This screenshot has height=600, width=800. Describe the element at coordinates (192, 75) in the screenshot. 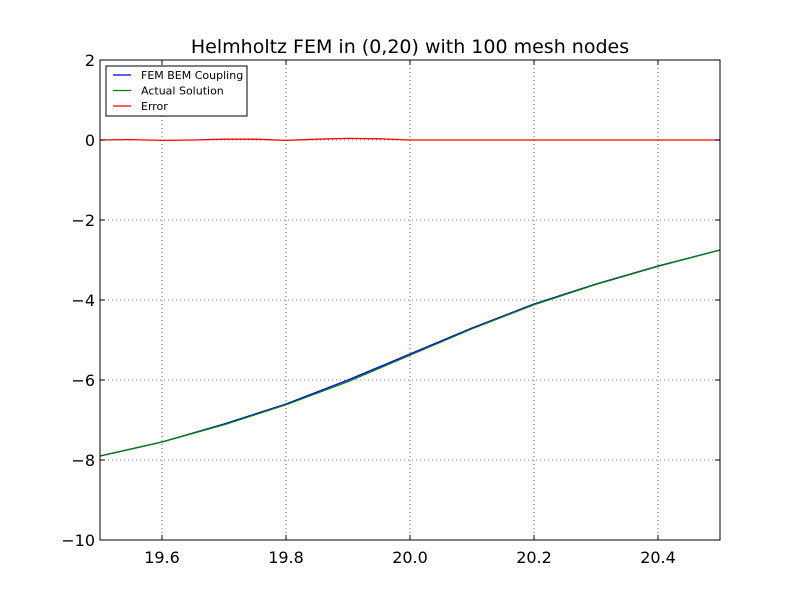

I see `legend-entry-label: FEM BEM Coupling` at that location.